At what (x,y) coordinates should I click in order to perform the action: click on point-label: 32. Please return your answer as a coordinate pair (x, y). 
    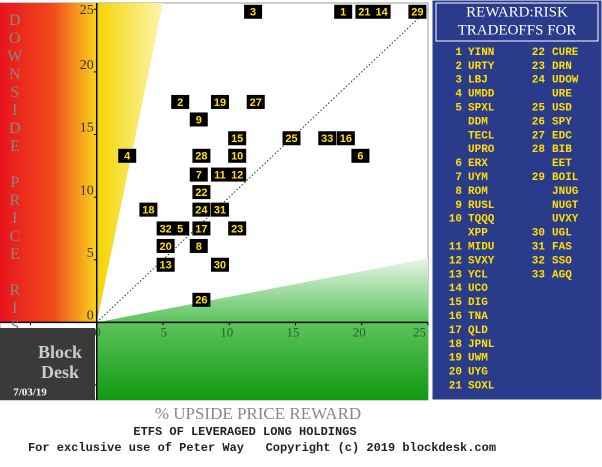
    Looking at the image, I should click on (166, 229).